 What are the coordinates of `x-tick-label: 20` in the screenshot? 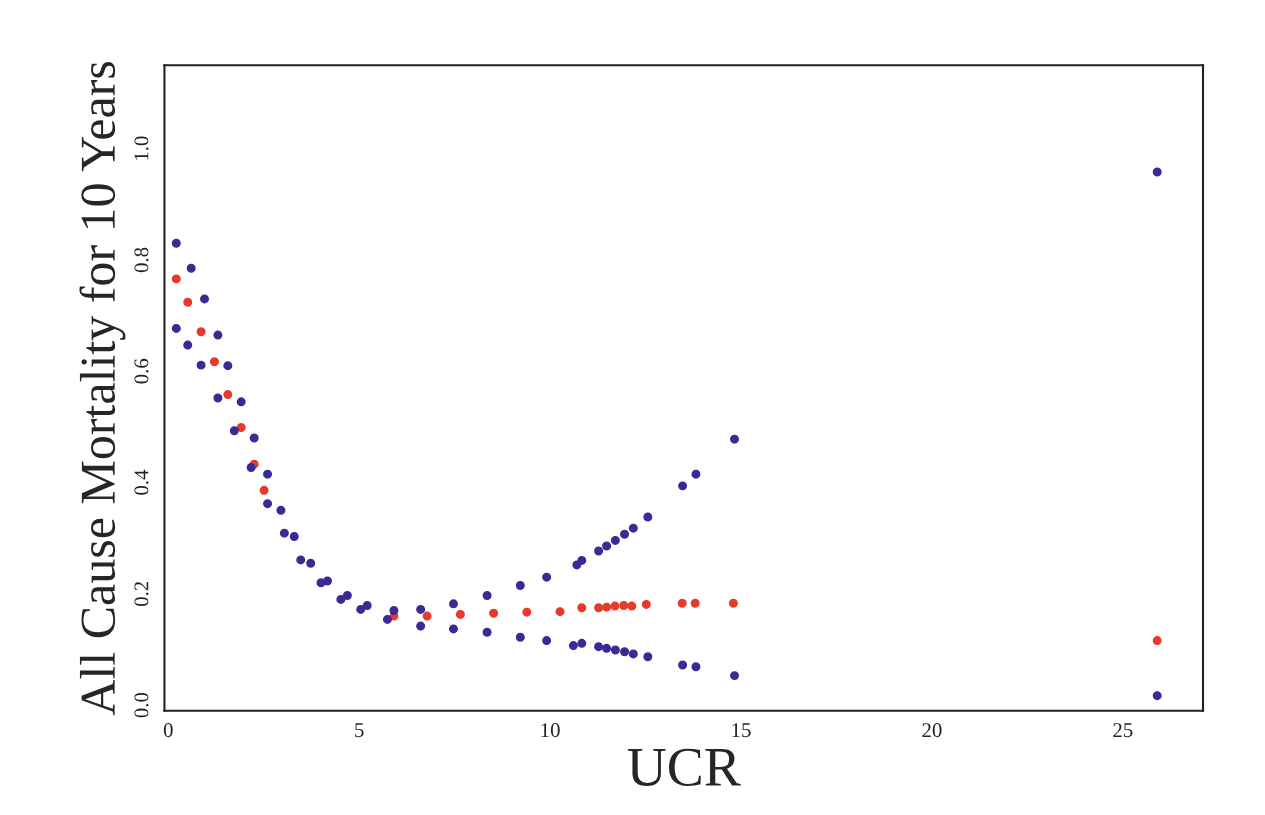 It's located at (932, 730).